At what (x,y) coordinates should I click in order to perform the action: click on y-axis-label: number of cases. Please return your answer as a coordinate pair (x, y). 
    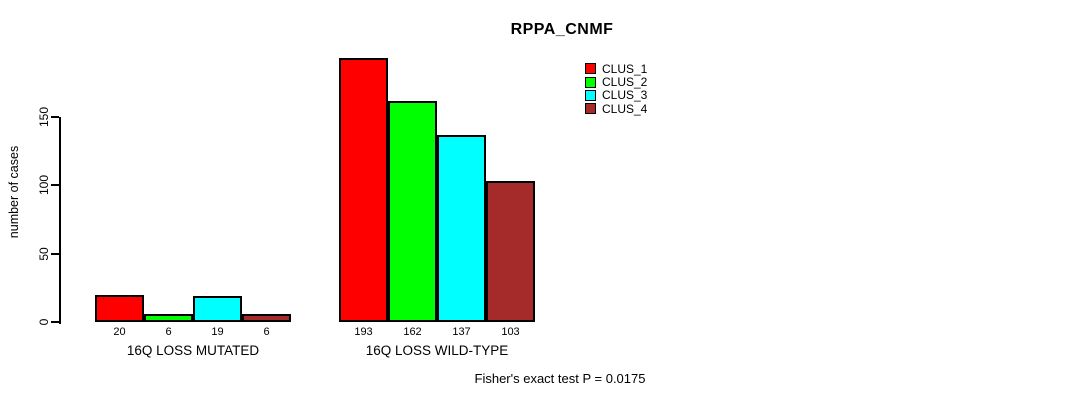
    Looking at the image, I should click on (14, 192).